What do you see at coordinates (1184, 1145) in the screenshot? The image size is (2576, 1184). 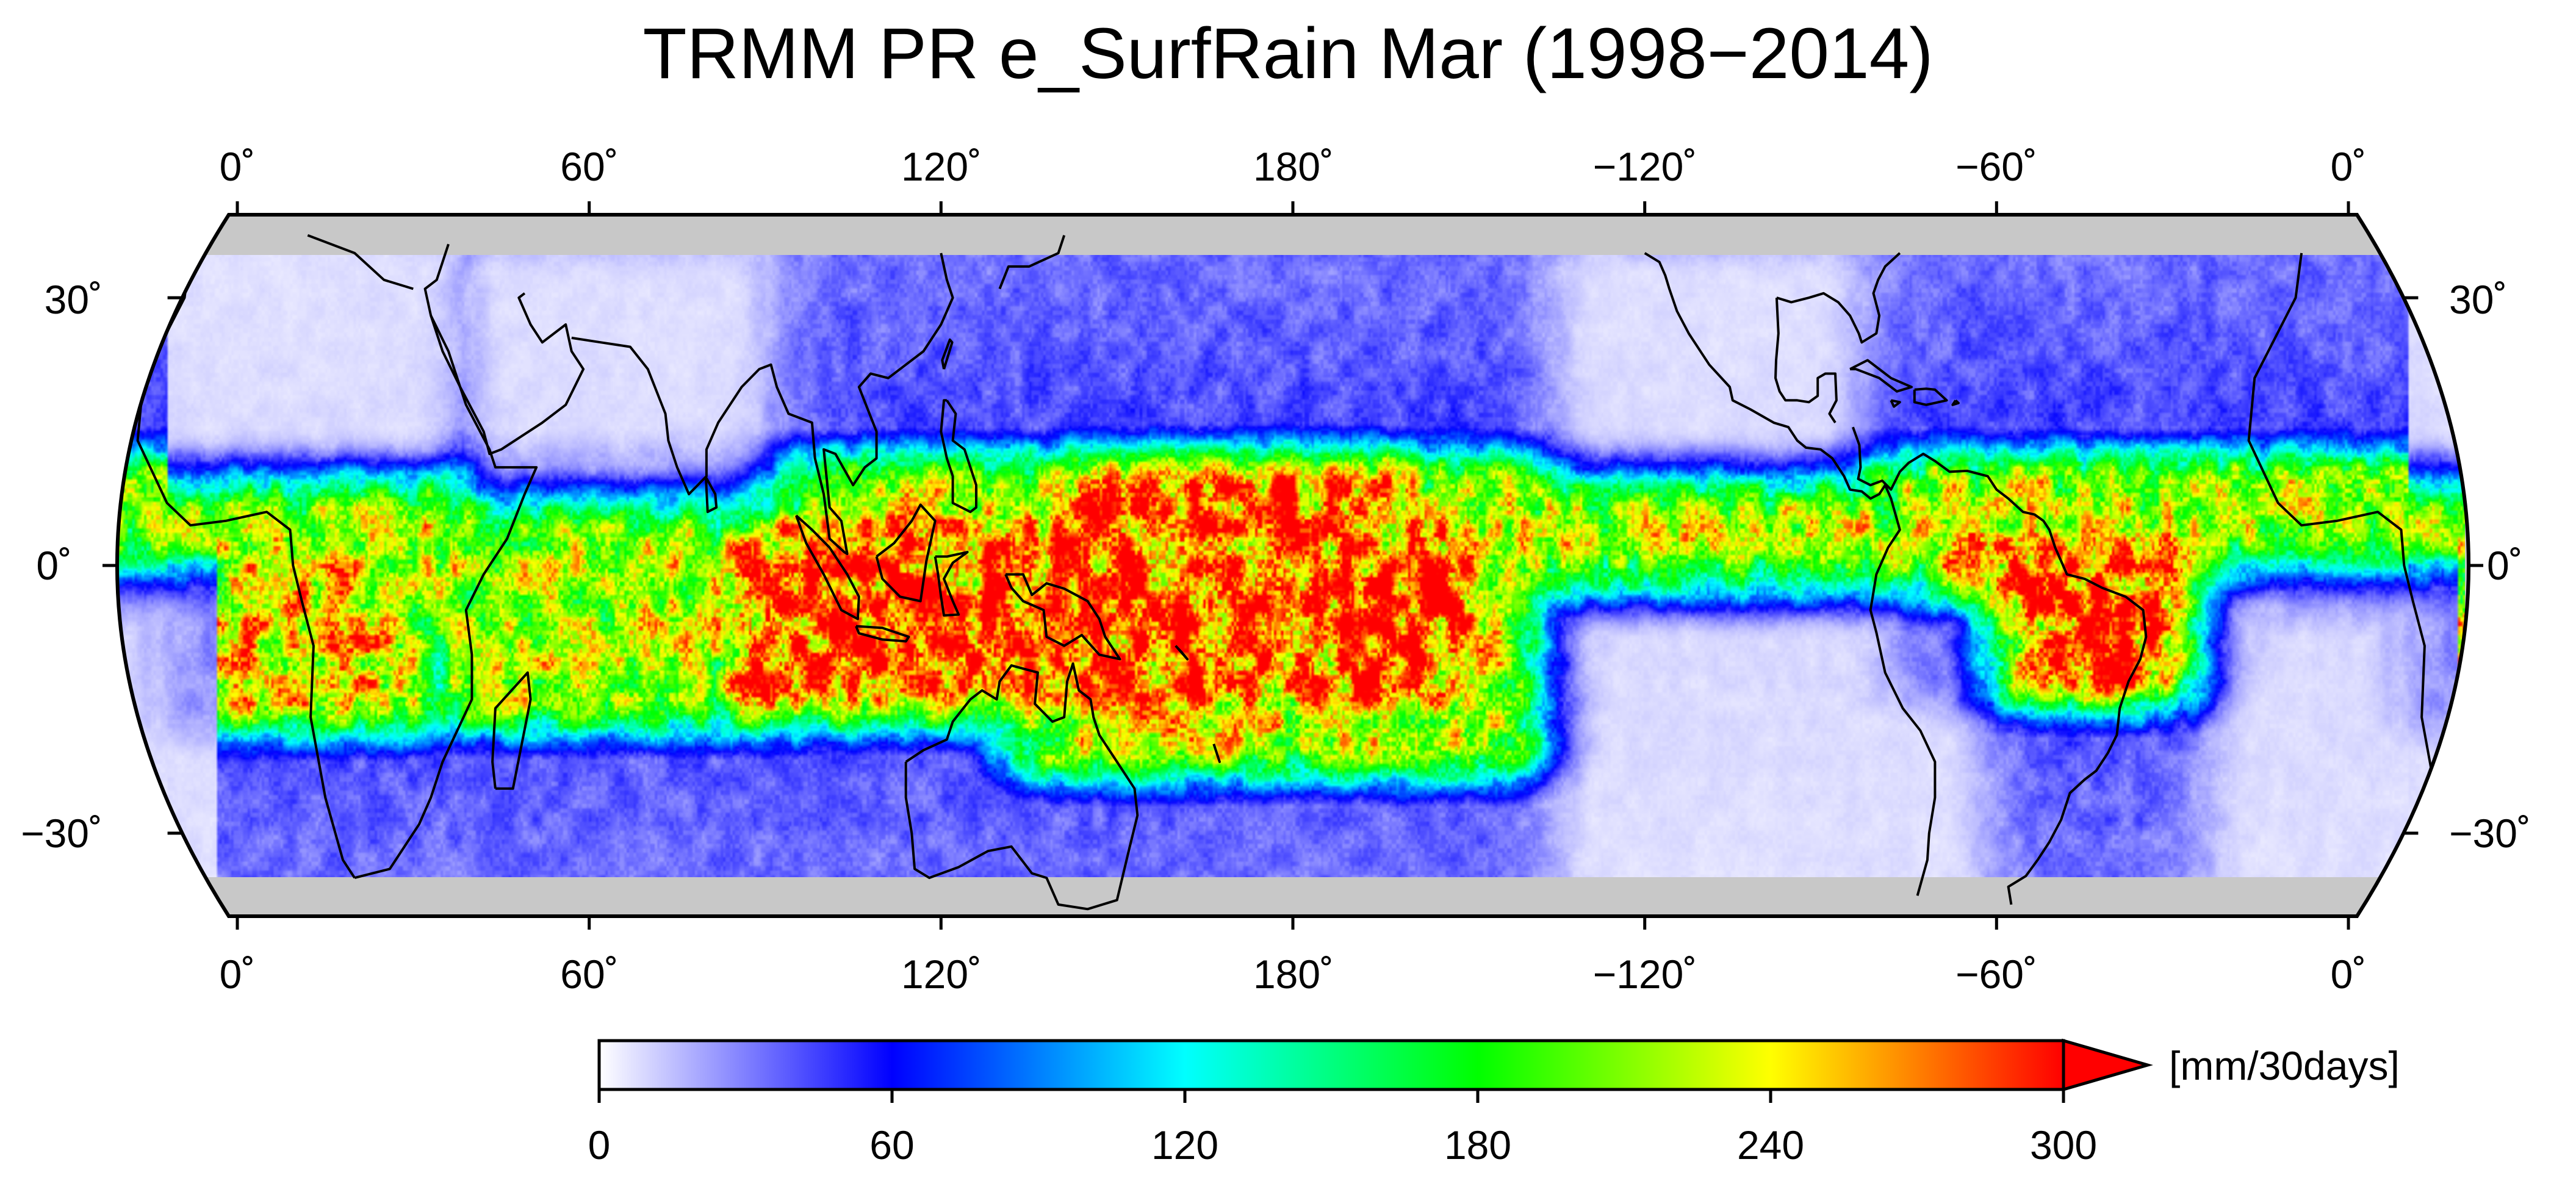 I see `colorbar-tick-label: 120` at bounding box center [1184, 1145].